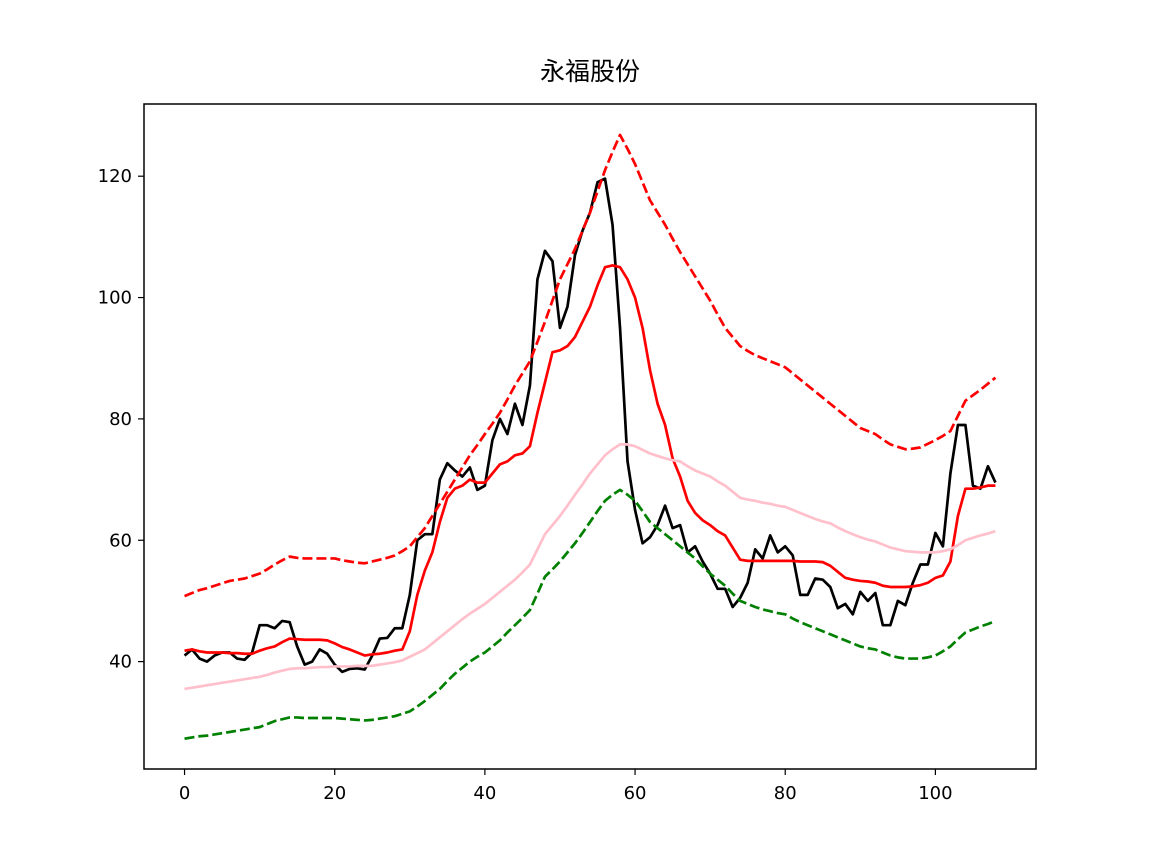 The height and width of the screenshot is (864, 1152). What do you see at coordinates (635, 793) in the screenshot?
I see `x-tick-label: 60` at bounding box center [635, 793].